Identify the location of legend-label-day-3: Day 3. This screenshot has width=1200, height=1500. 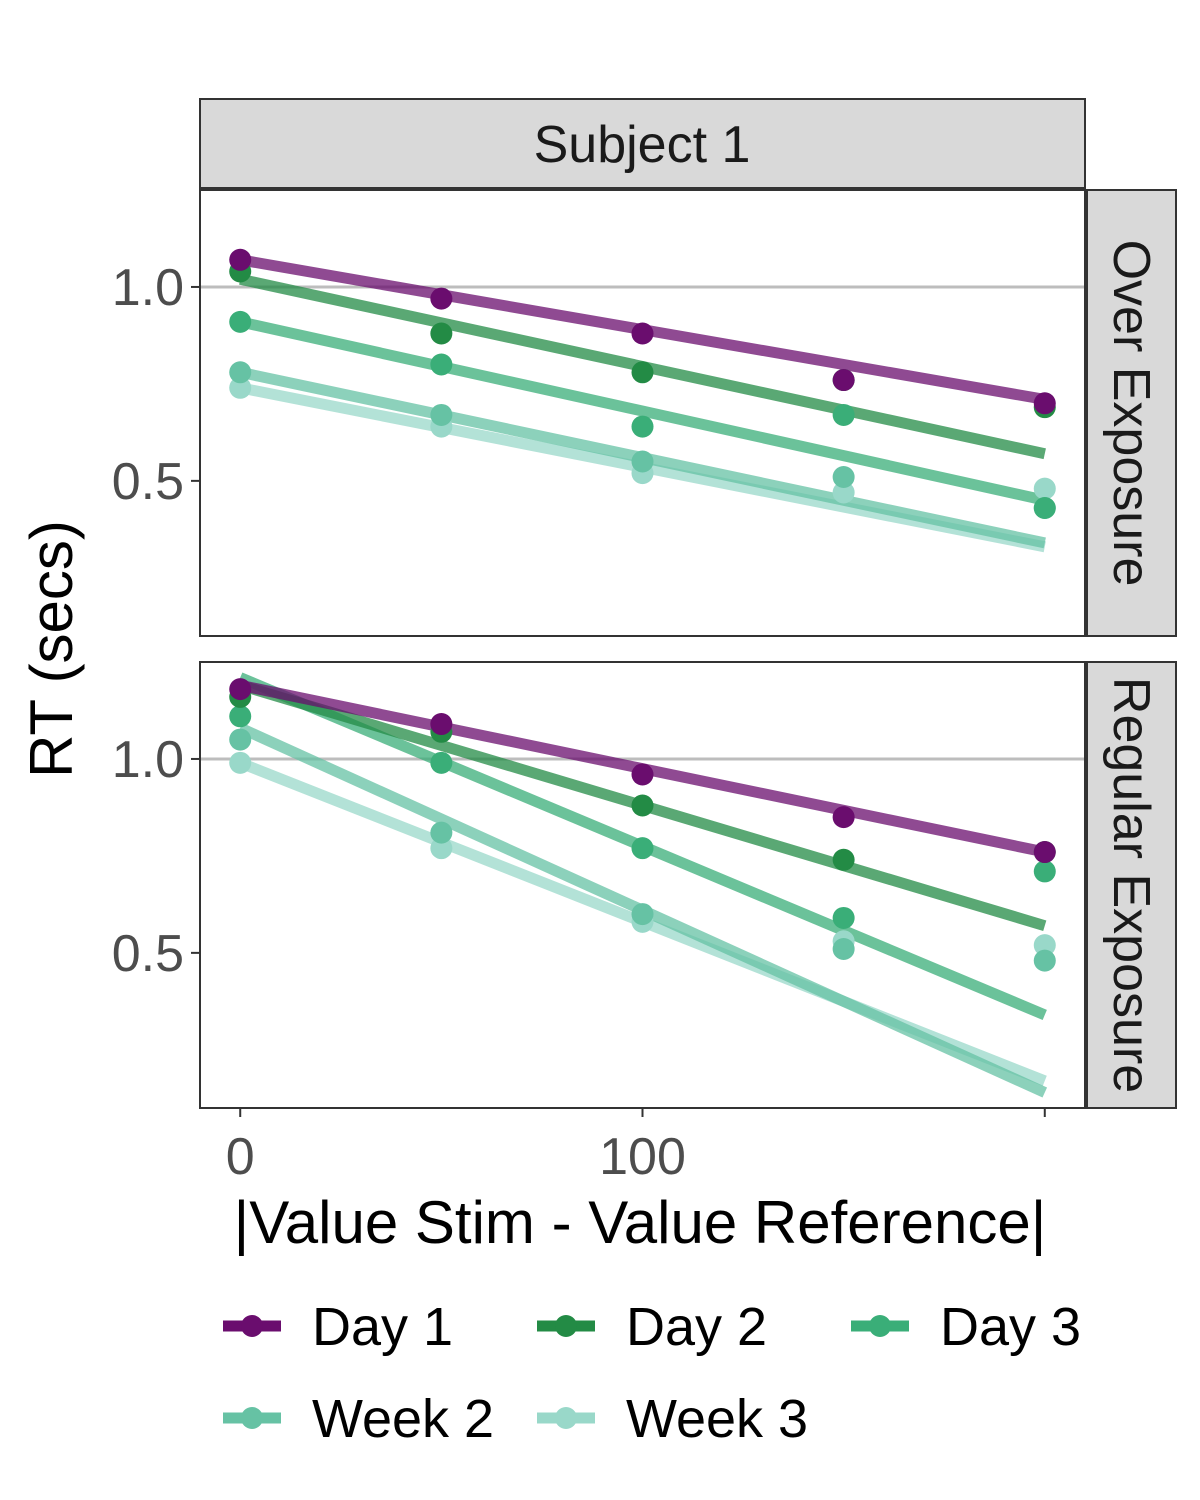
(1010, 1327).